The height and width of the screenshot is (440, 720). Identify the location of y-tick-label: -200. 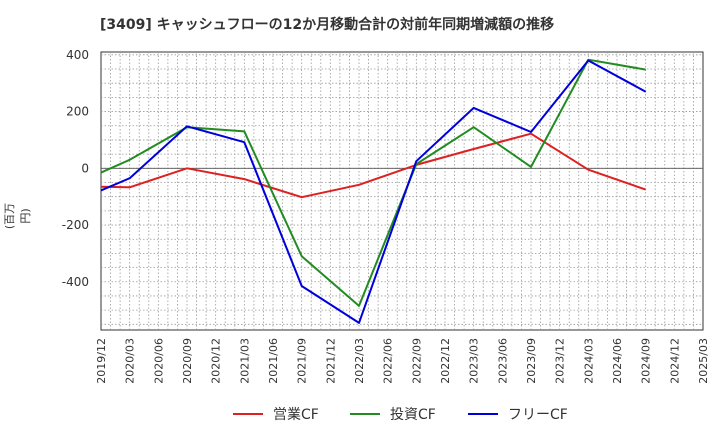
(75, 225).